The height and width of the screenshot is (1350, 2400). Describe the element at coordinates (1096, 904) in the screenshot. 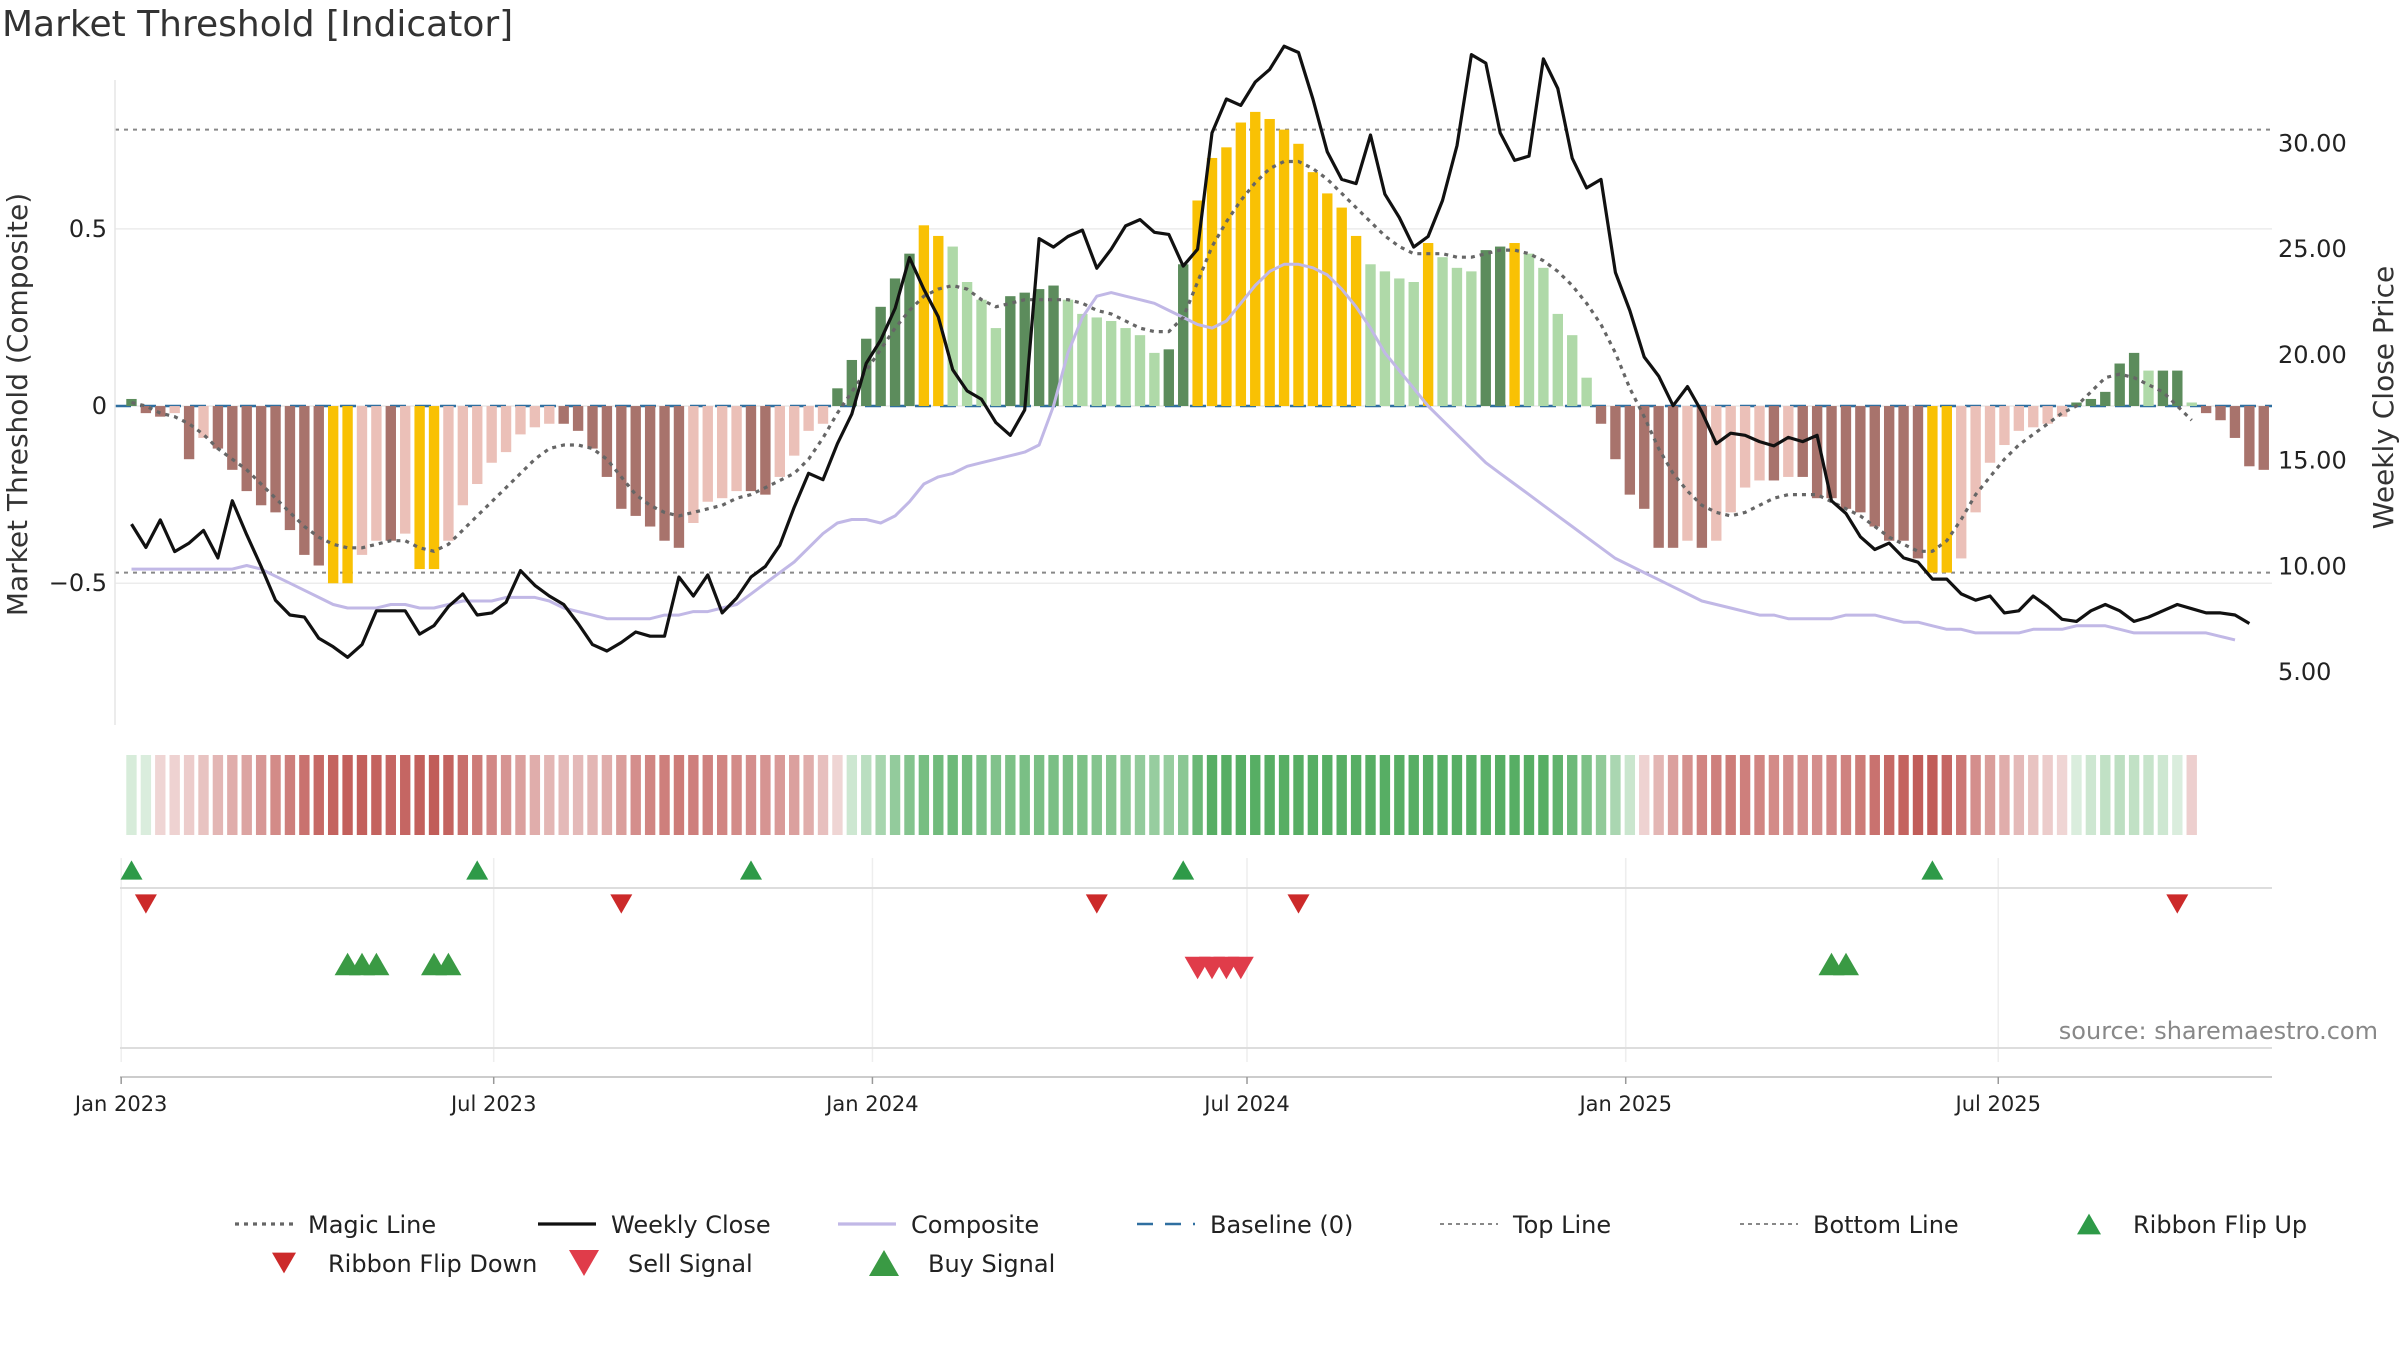

I see `ribbon-flip-down-marker` at that location.